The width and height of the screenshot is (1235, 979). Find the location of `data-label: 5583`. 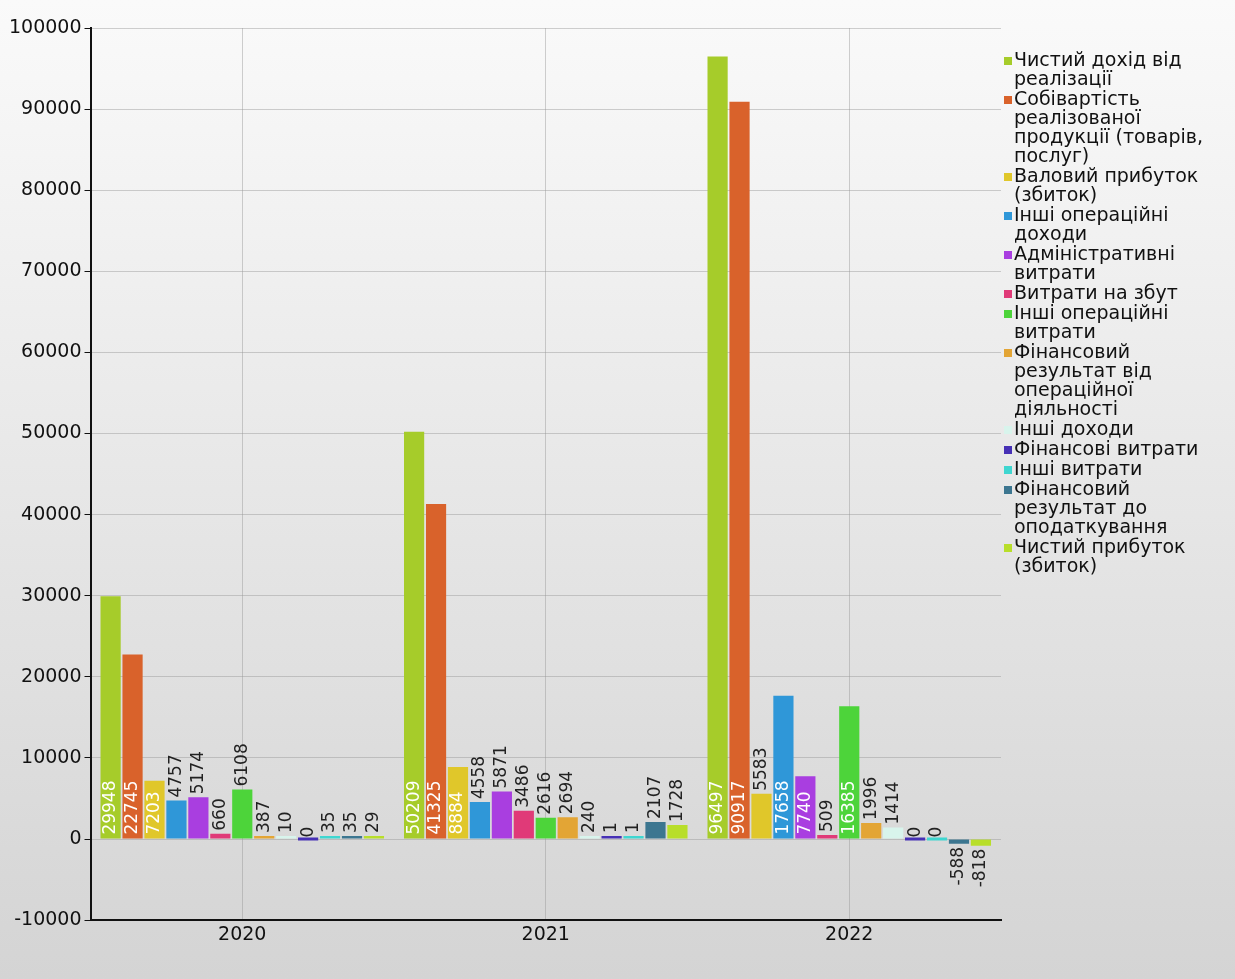

data-label: 5583 is located at coordinates (759, 769).